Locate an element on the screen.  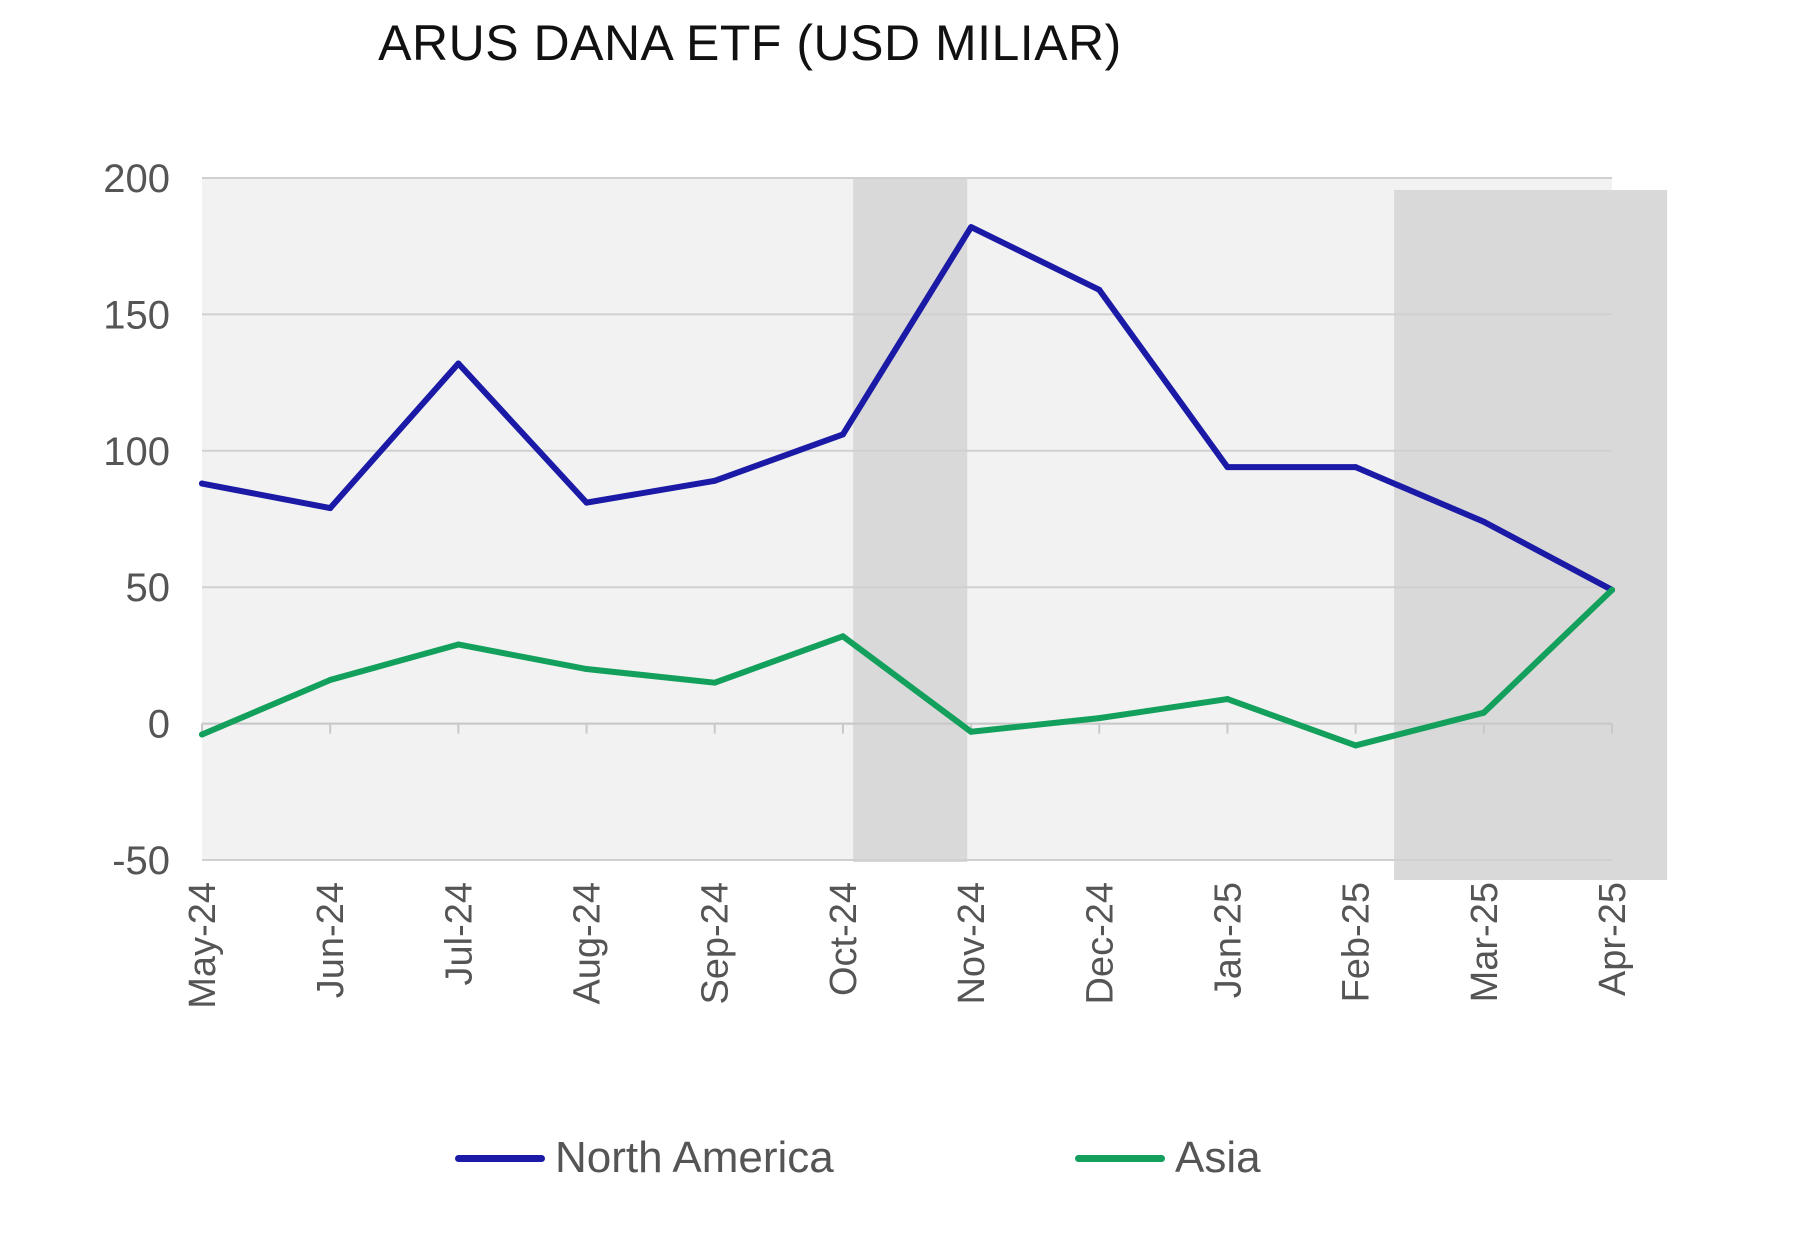
x-tick-label: Aug-24 is located at coordinates (588, 943).